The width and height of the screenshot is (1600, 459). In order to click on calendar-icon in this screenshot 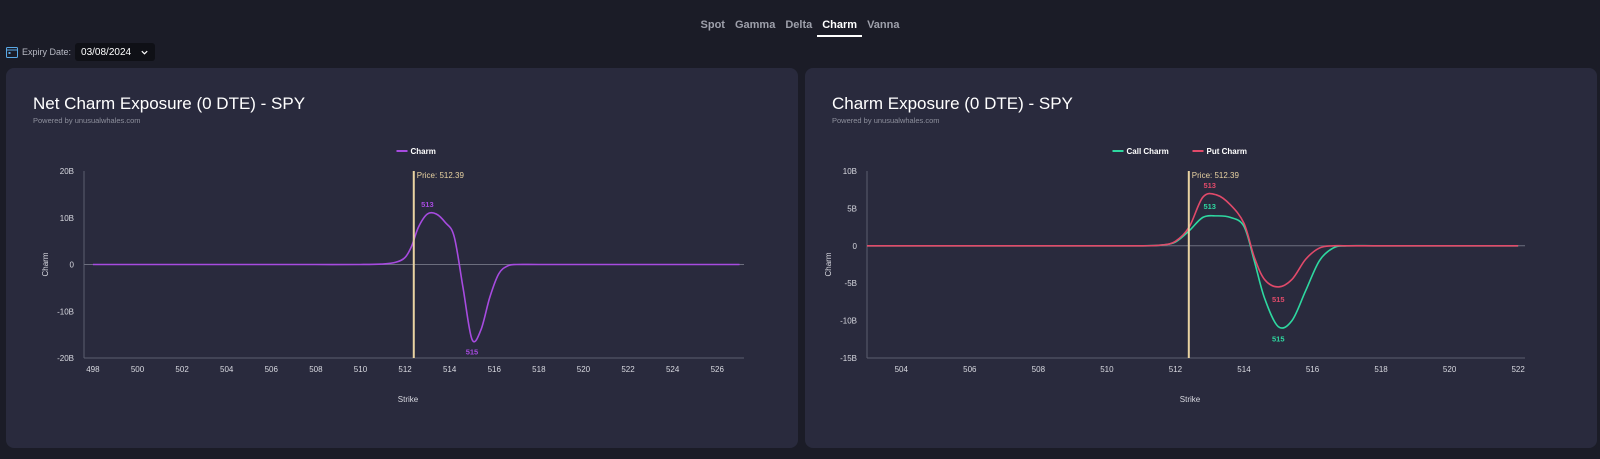, I will do `click(12, 52)`.